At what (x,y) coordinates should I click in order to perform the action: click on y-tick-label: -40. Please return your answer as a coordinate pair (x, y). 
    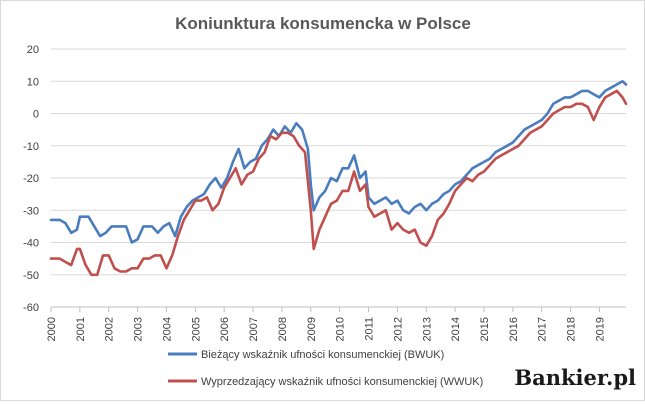
    Looking at the image, I should click on (31, 244).